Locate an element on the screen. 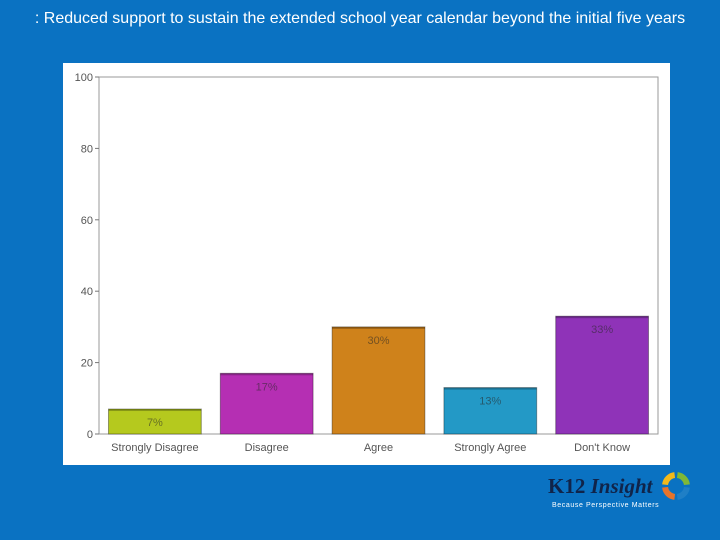  logo-insight: Insight is located at coordinates (621, 486).